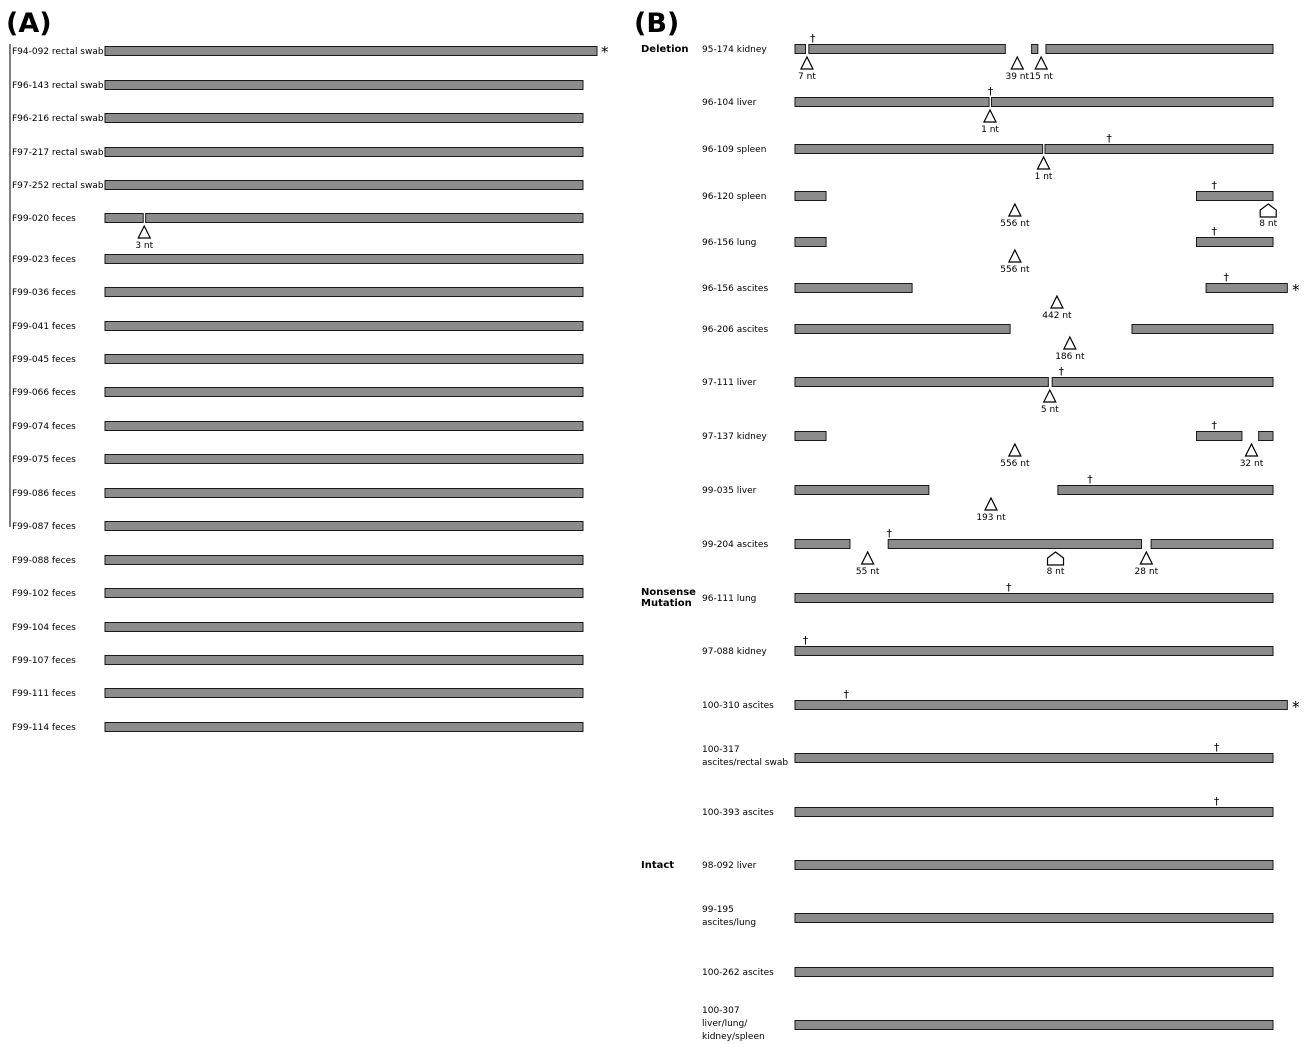 The width and height of the screenshot is (1309, 1044). I want to click on sample-label: kidney/spleen, so click(733, 1037).